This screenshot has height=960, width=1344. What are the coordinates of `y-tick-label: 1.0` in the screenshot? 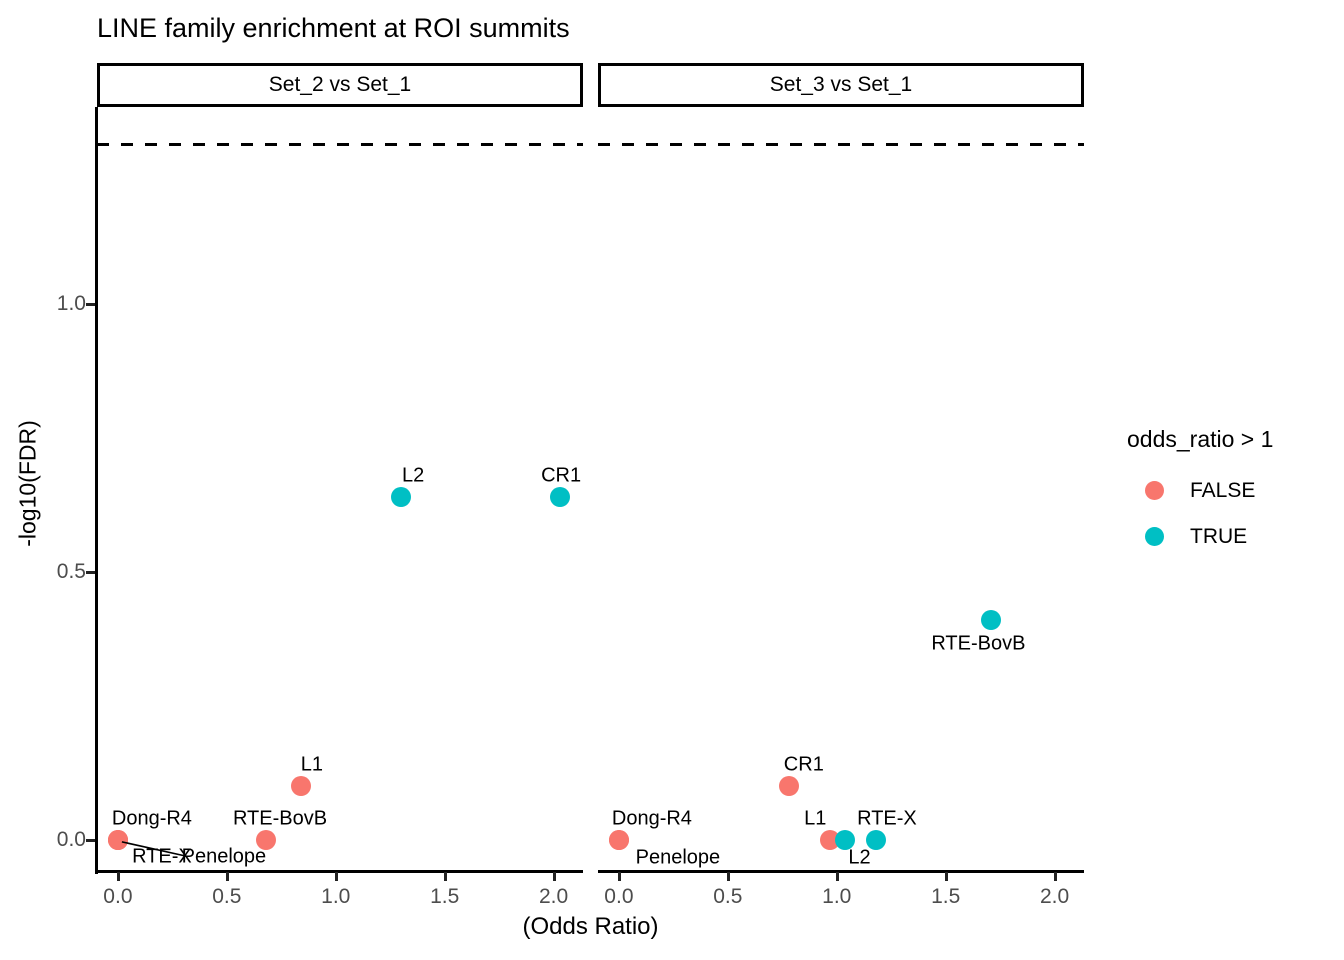 It's located at (71, 304).